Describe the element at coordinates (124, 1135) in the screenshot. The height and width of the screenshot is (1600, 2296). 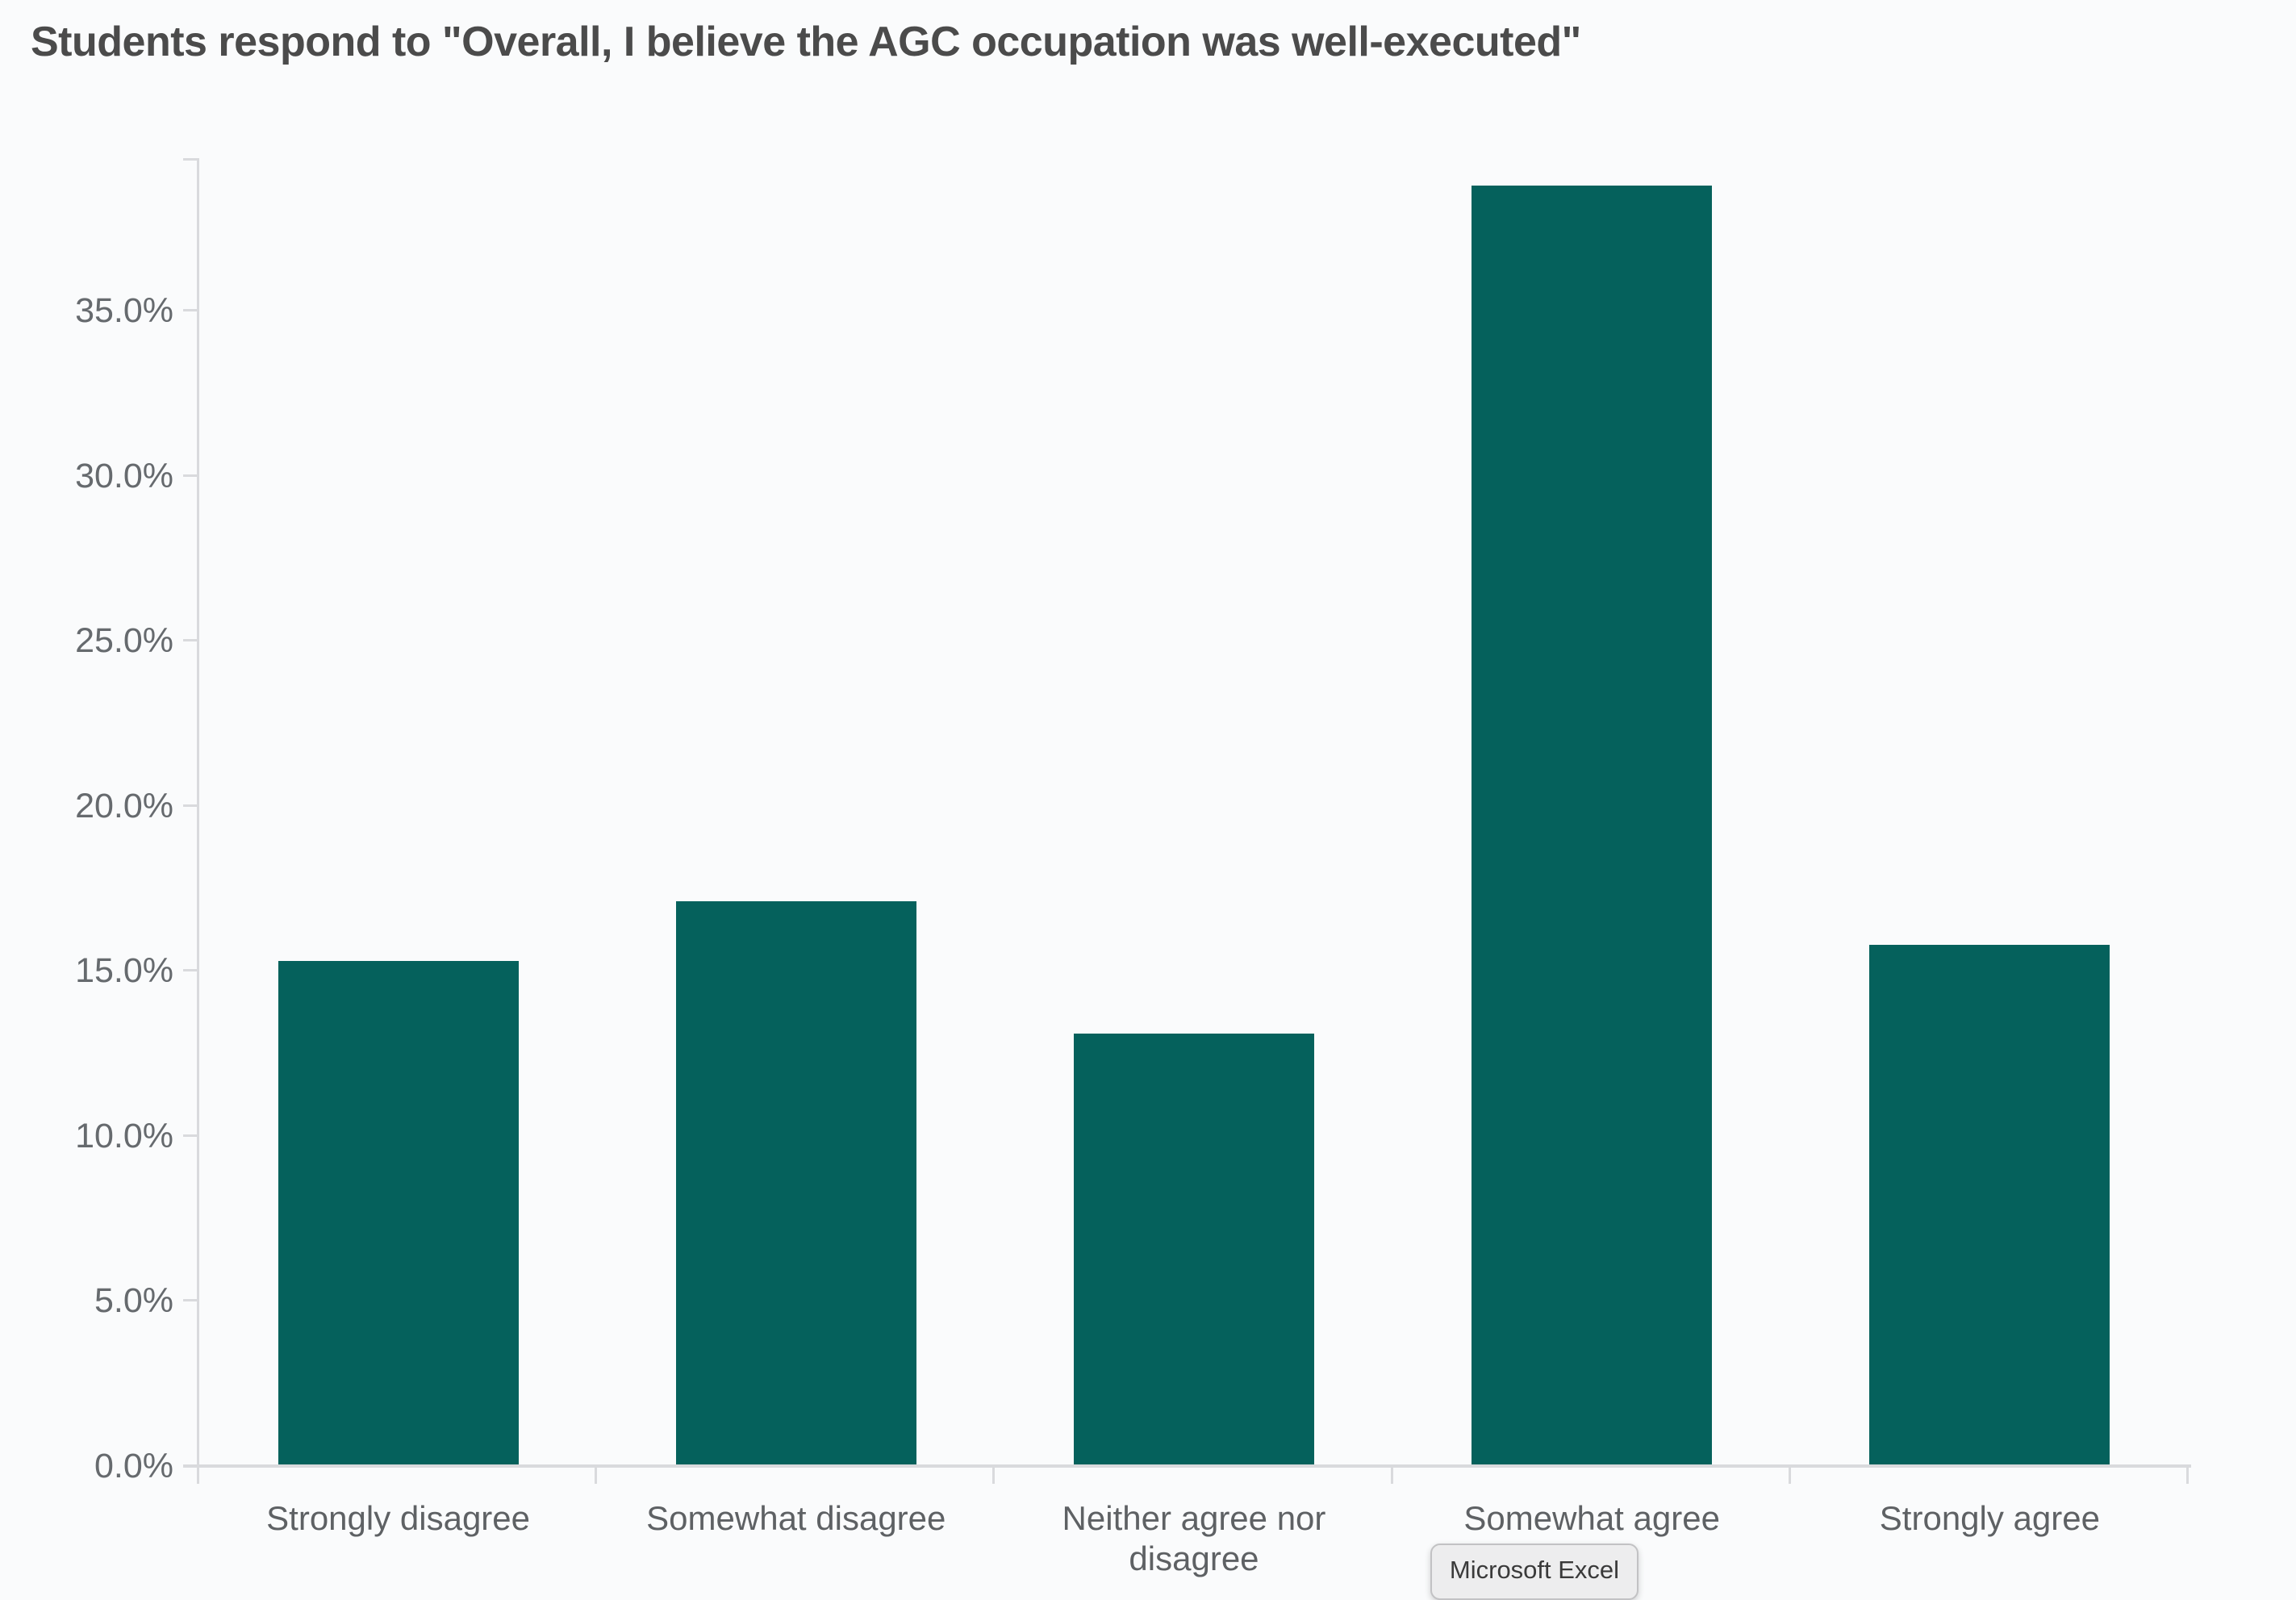
I see `y-axis-tick-label: 10.0%` at that location.